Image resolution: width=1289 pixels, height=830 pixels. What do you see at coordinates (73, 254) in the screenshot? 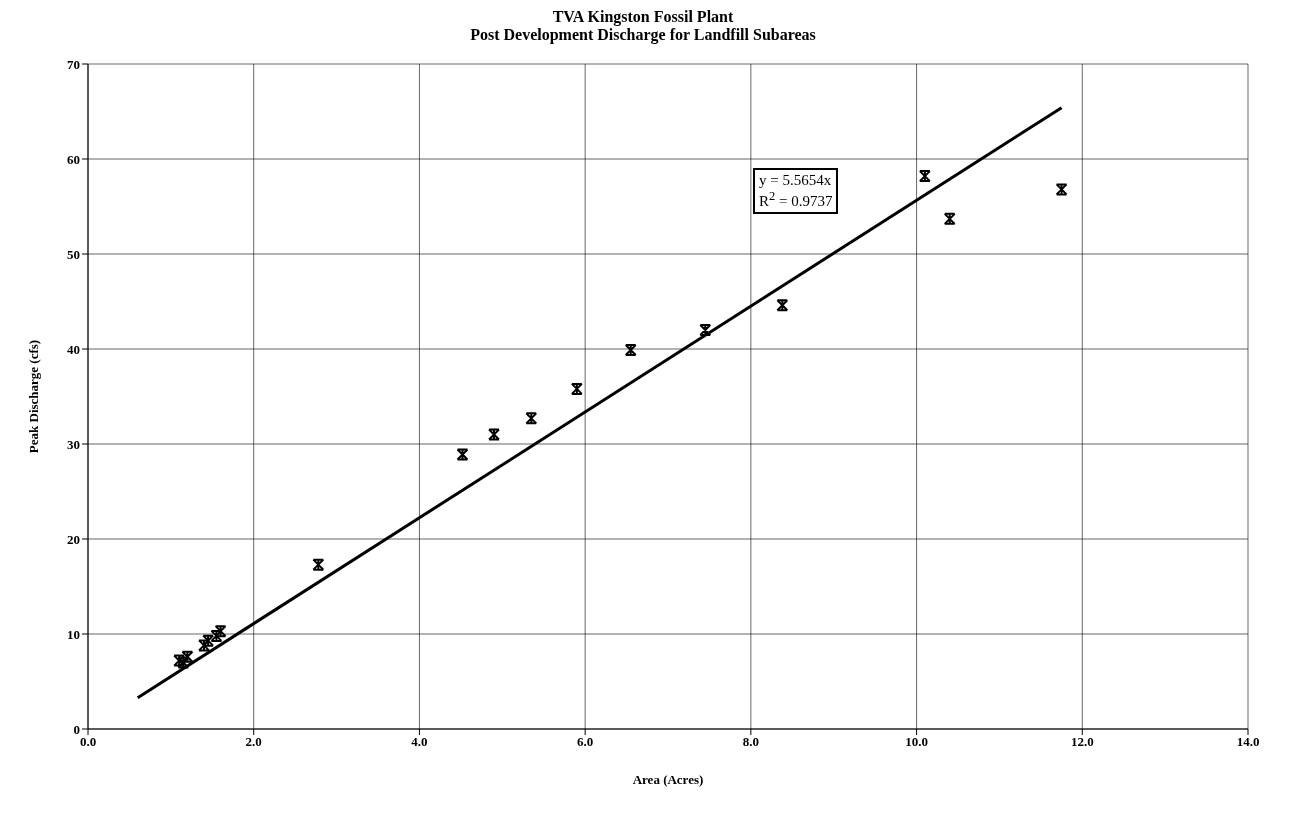
I see `y-tick-label: 50` at bounding box center [73, 254].